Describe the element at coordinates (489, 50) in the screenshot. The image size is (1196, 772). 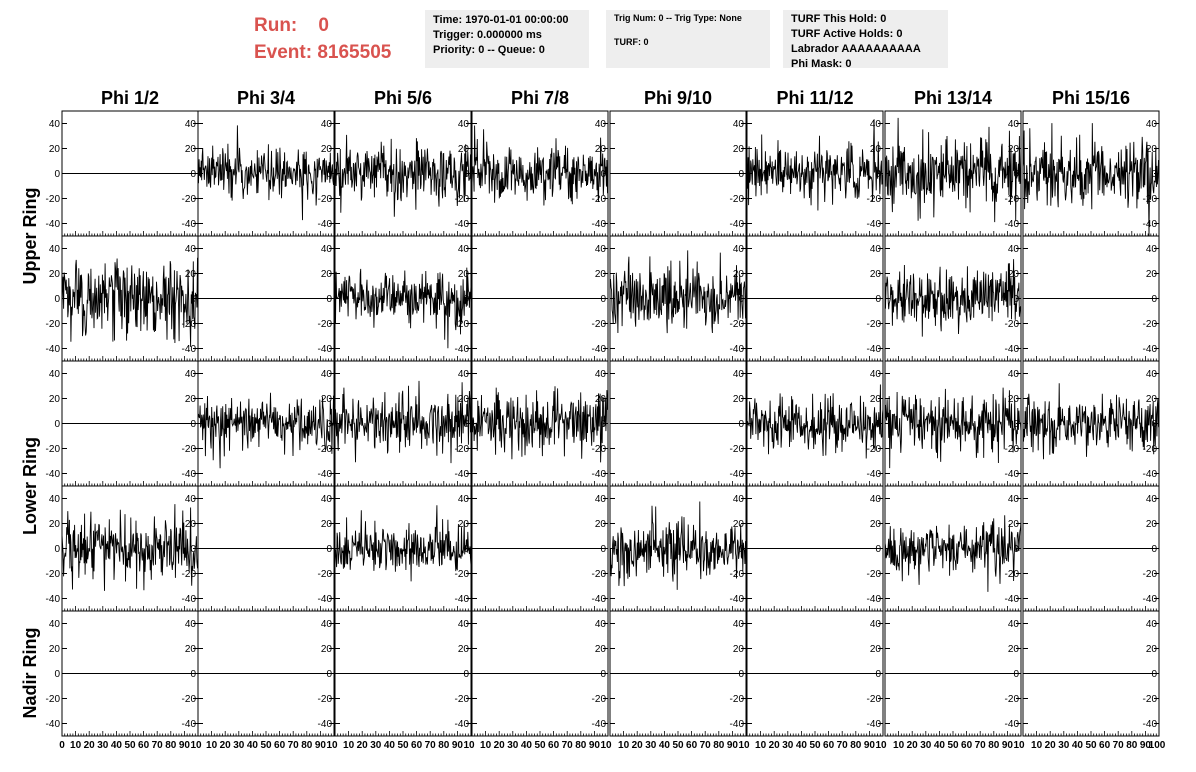
I see `priority-text: Priority: 0 -- Queue: 0` at that location.